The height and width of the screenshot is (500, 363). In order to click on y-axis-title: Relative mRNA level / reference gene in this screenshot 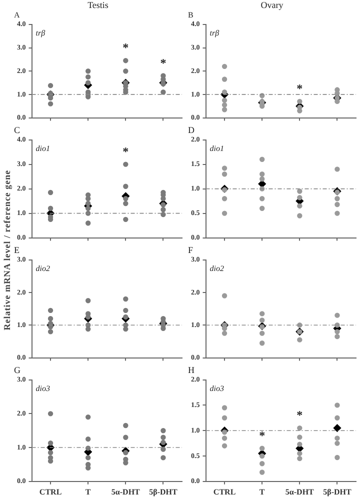, I will do `click(7, 250)`.